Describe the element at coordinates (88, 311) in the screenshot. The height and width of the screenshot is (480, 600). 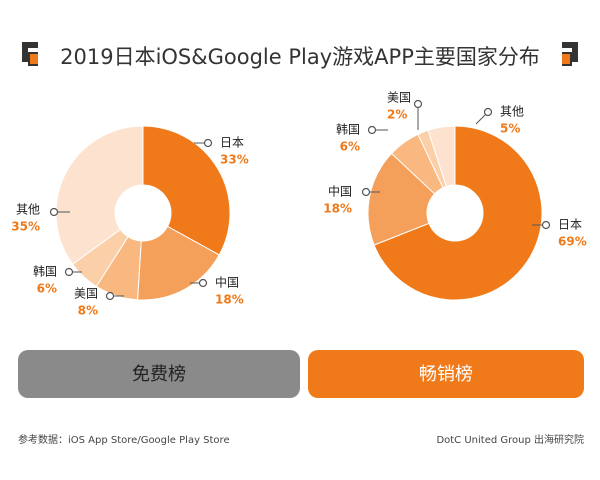
I see `slice-value: 8%` at that location.